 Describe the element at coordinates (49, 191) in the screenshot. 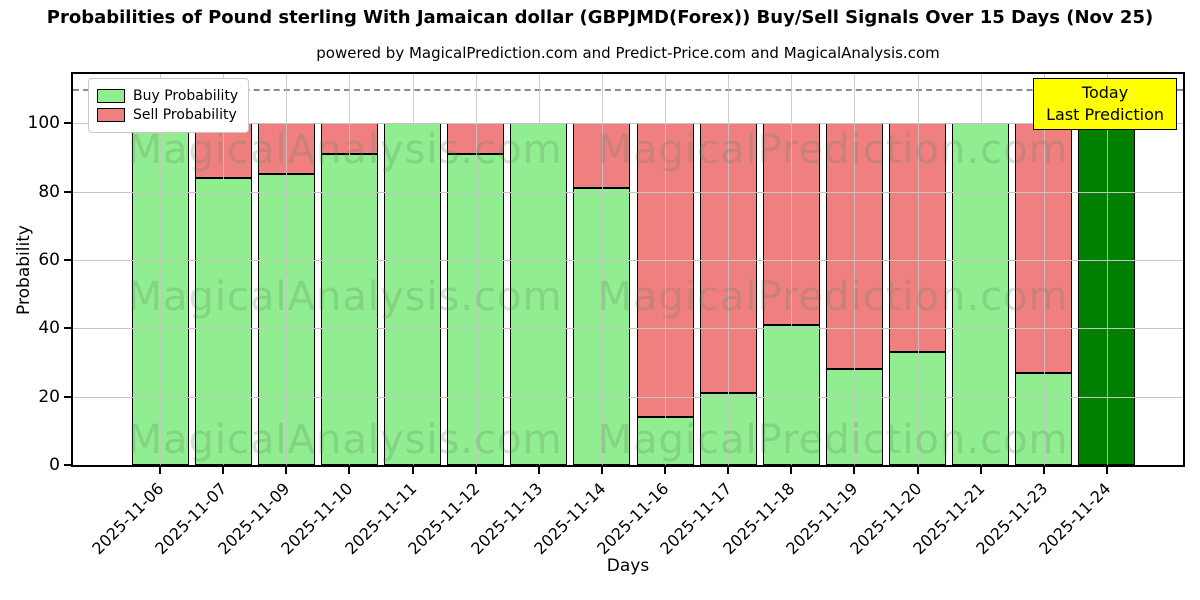

I see `y-tick-label-80: 80` at that location.